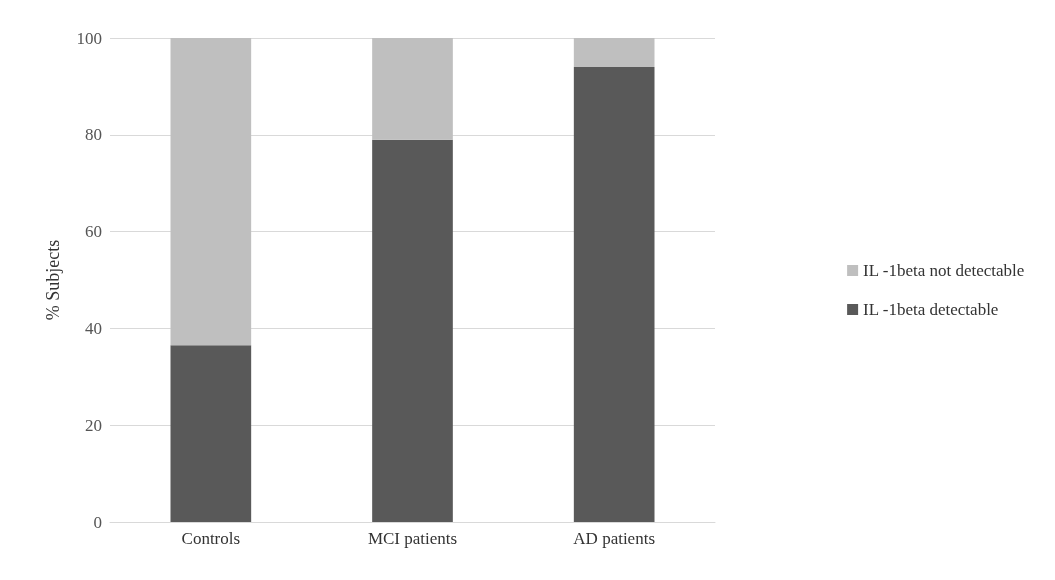  I want to click on y-tick-label: 20, so click(93, 425).